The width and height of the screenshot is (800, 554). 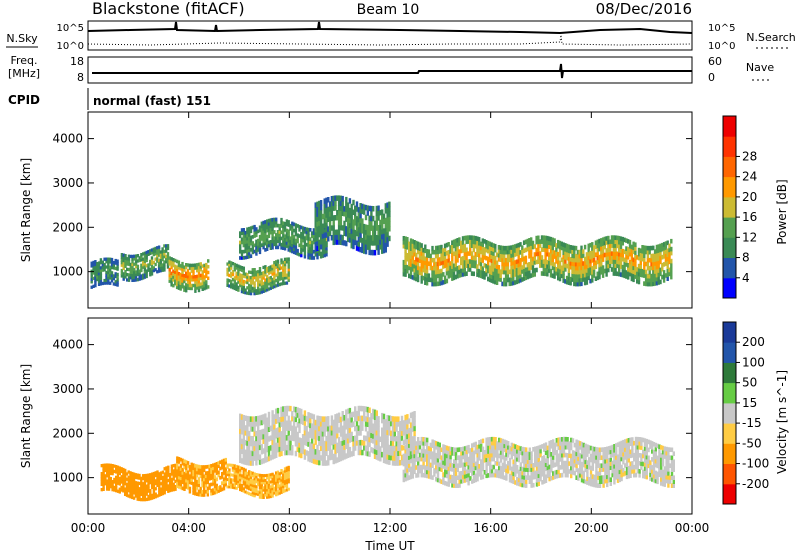 What do you see at coordinates (80, 77) in the screenshot?
I see `freq-tick-bottom: 8` at bounding box center [80, 77].